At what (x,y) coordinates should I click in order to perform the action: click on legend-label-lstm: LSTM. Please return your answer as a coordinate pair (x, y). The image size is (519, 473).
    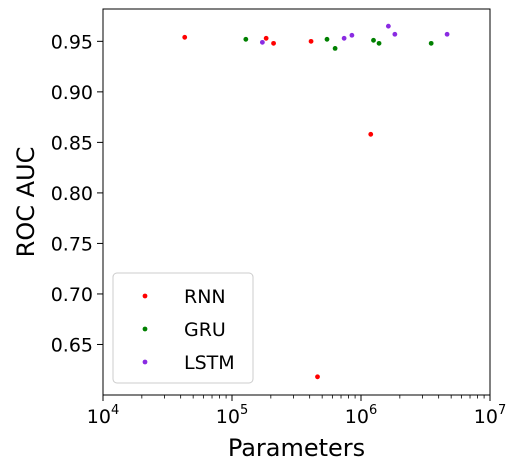
    Looking at the image, I should click on (209, 363).